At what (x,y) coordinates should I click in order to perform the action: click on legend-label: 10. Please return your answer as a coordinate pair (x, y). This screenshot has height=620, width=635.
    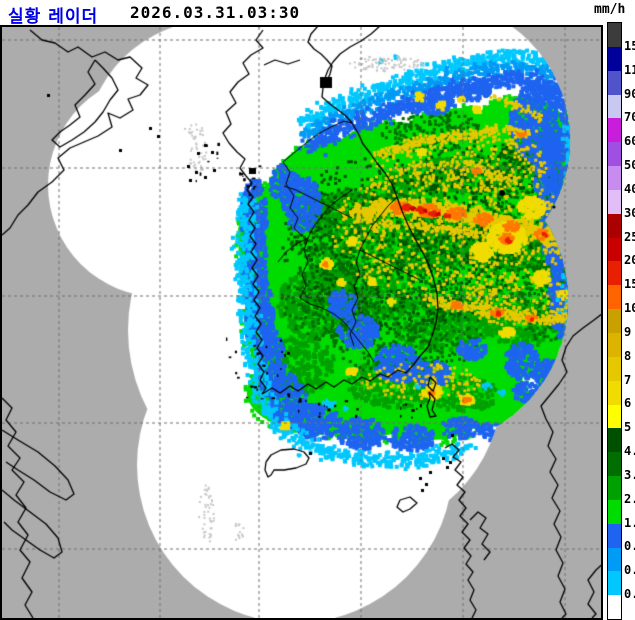
    Looking at the image, I should click on (629, 308).